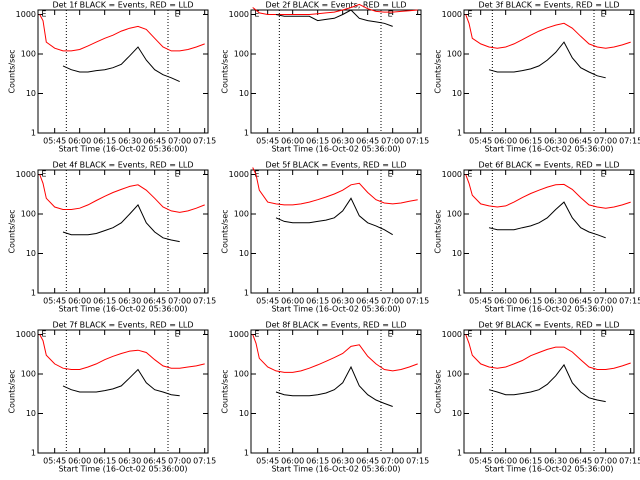  What do you see at coordinates (122, 325) in the screenshot?
I see `chart-title: Det 7f BLACK = Events, RED = LLD` at bounding box center [122, 325].